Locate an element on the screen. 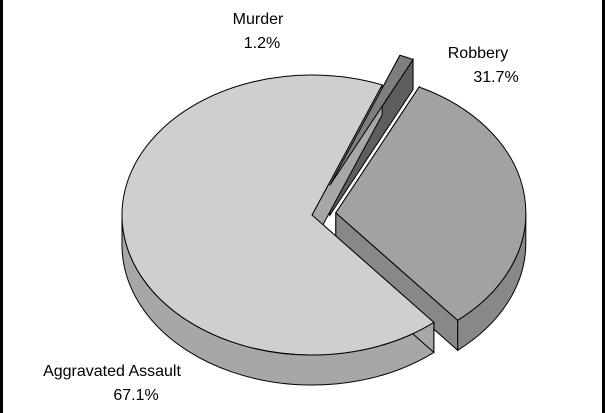 This screenshot has width=605, height=413. slice-label-murder: Murder is located at coordinates (258, 19).